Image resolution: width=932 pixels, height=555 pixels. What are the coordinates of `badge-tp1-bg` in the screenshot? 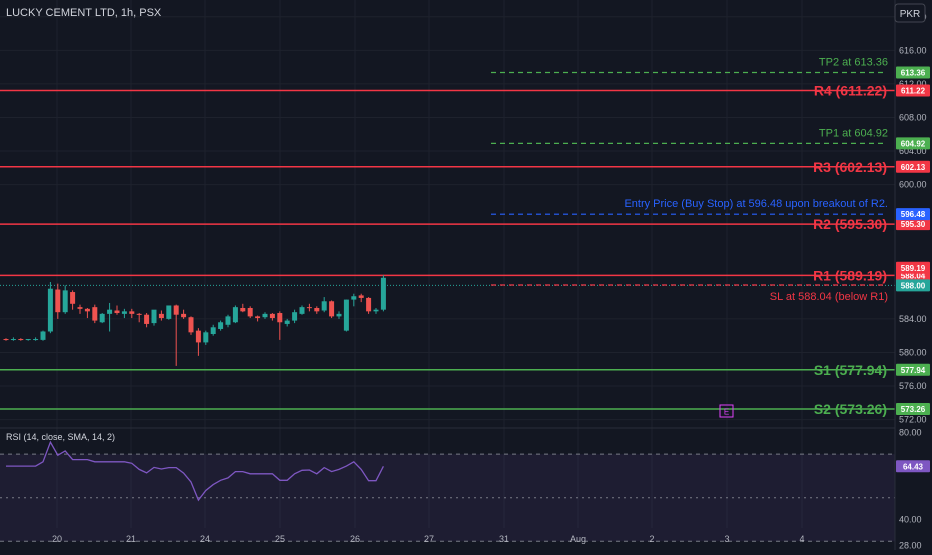 It's located at (913, 143).